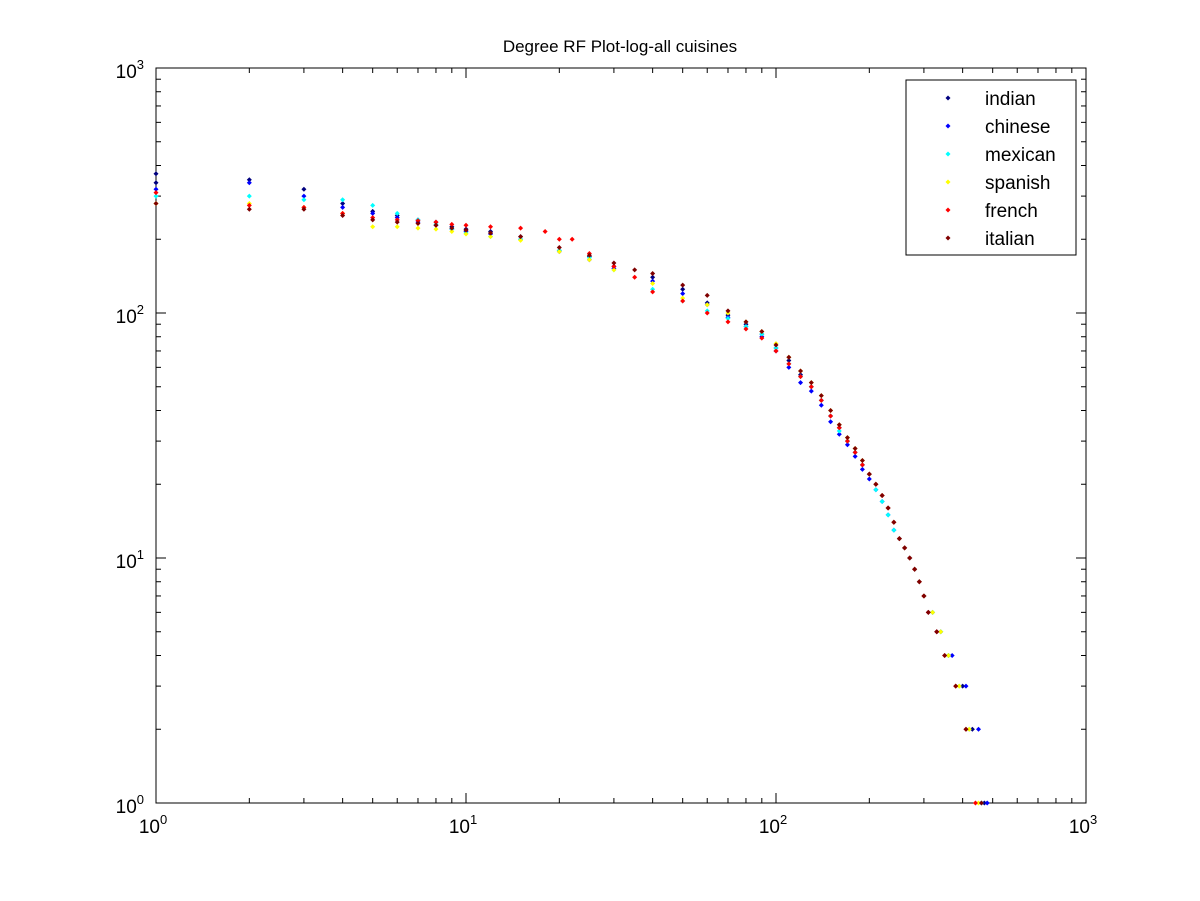 The height and width of the screenshot is (901, 1200). What do you see at coordinates (1011, 211) in the screenshot?
I see `legend-label: french` at bounding box center [1011, 211].